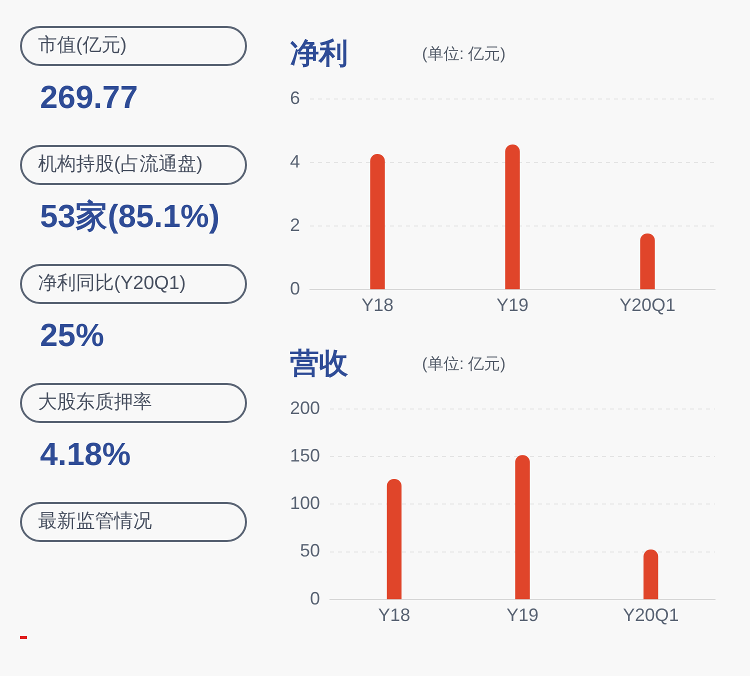  Describe the element at coordinates (305, 408) in the screenshot. I see `y-tick-label: 200` at that location.